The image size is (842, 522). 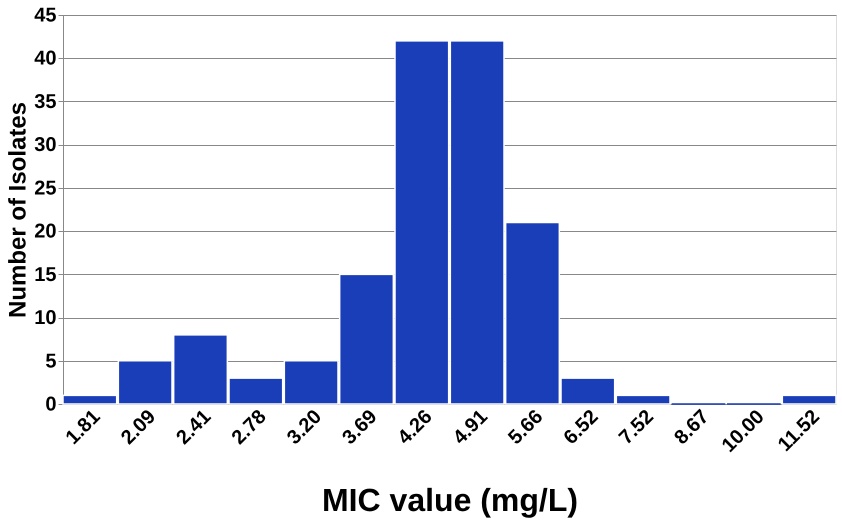 I want to click on y-tick-label: 15, so click(x=45, y=275).